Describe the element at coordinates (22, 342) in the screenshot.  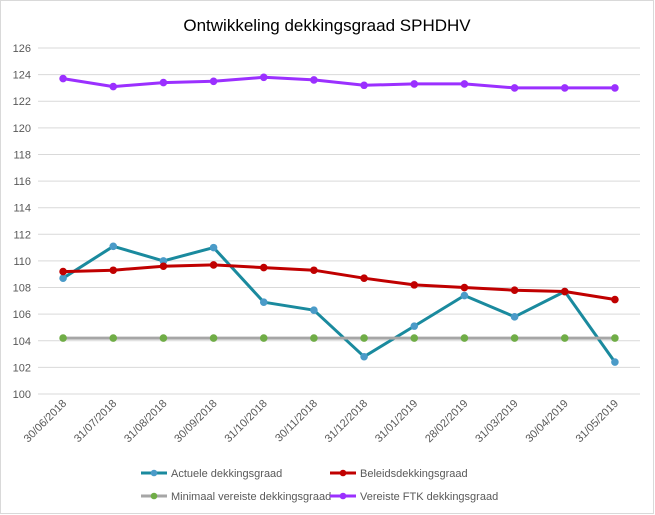
I see `y-tick-label: 104` at that location.